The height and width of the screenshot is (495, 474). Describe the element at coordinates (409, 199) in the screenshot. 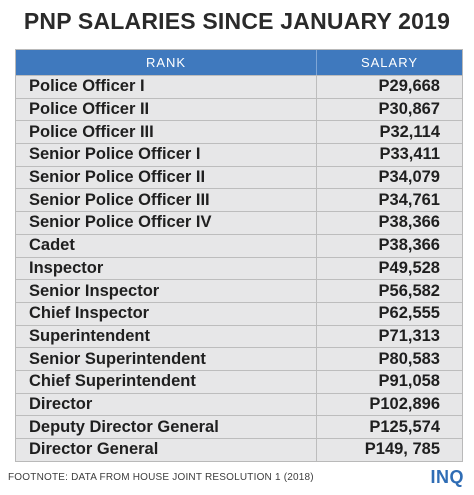

I see `salary-cell: P34,761` at that location.